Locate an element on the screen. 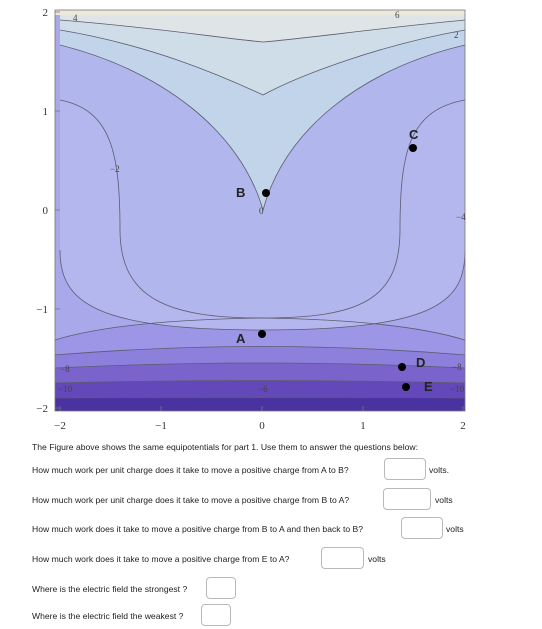 The image size is (542, 629). x-tick-label: −1 is located at coordinates (161, 426).